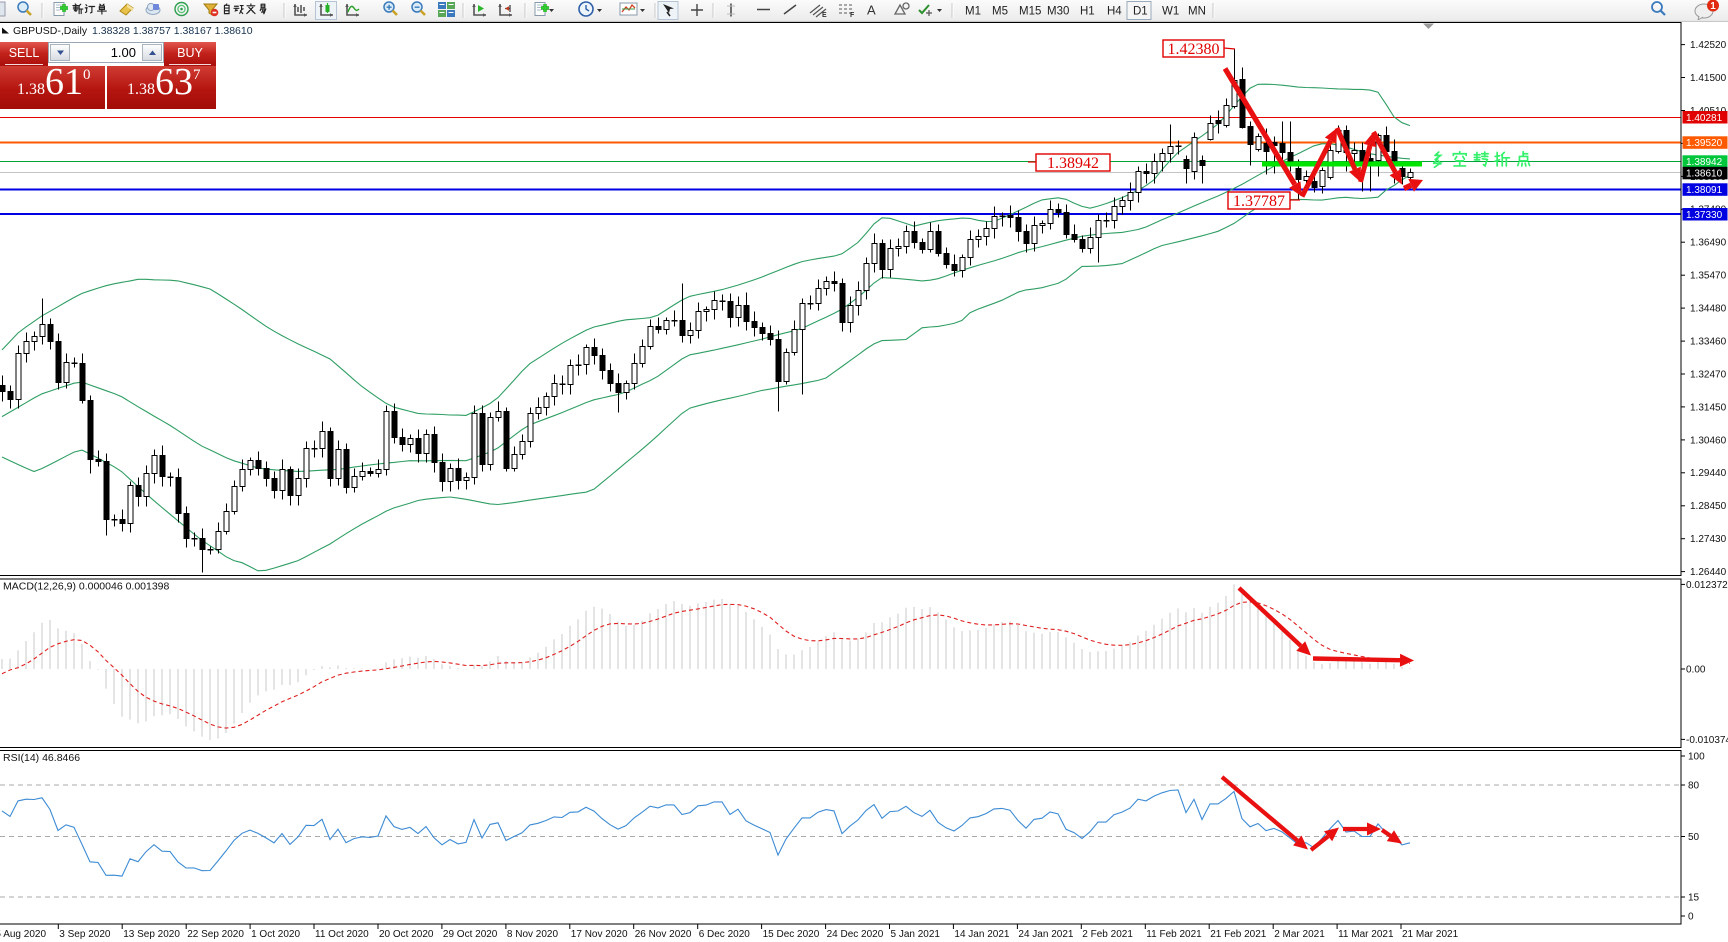 This screenshot has height=942, width=1728. I want to click on svg-text: 50, so click(1694, 837).